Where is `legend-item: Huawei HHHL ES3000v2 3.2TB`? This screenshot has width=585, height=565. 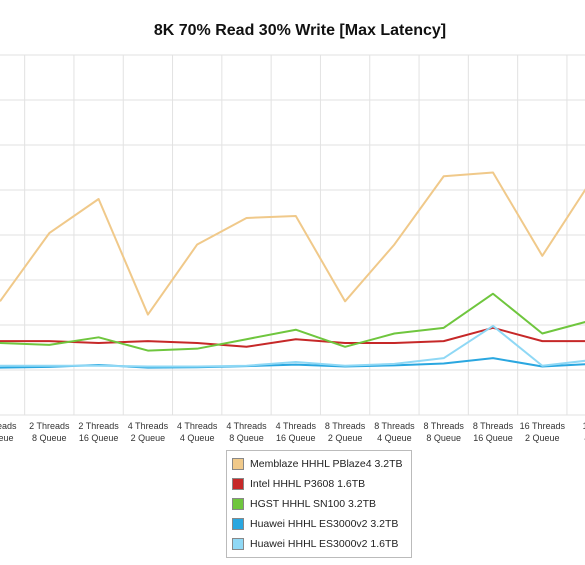 legend-item: Huawei HHHL ES3000v2 3.2TB is located at coordinates (319, 524).